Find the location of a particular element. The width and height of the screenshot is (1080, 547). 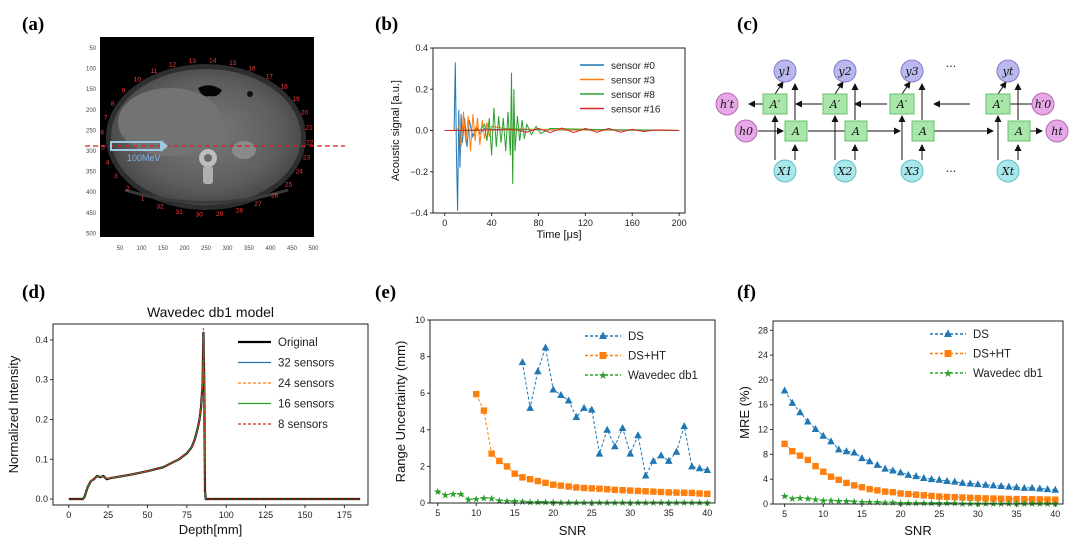

beam-energy-label: 100MeV is located at coordinates (144, 158).